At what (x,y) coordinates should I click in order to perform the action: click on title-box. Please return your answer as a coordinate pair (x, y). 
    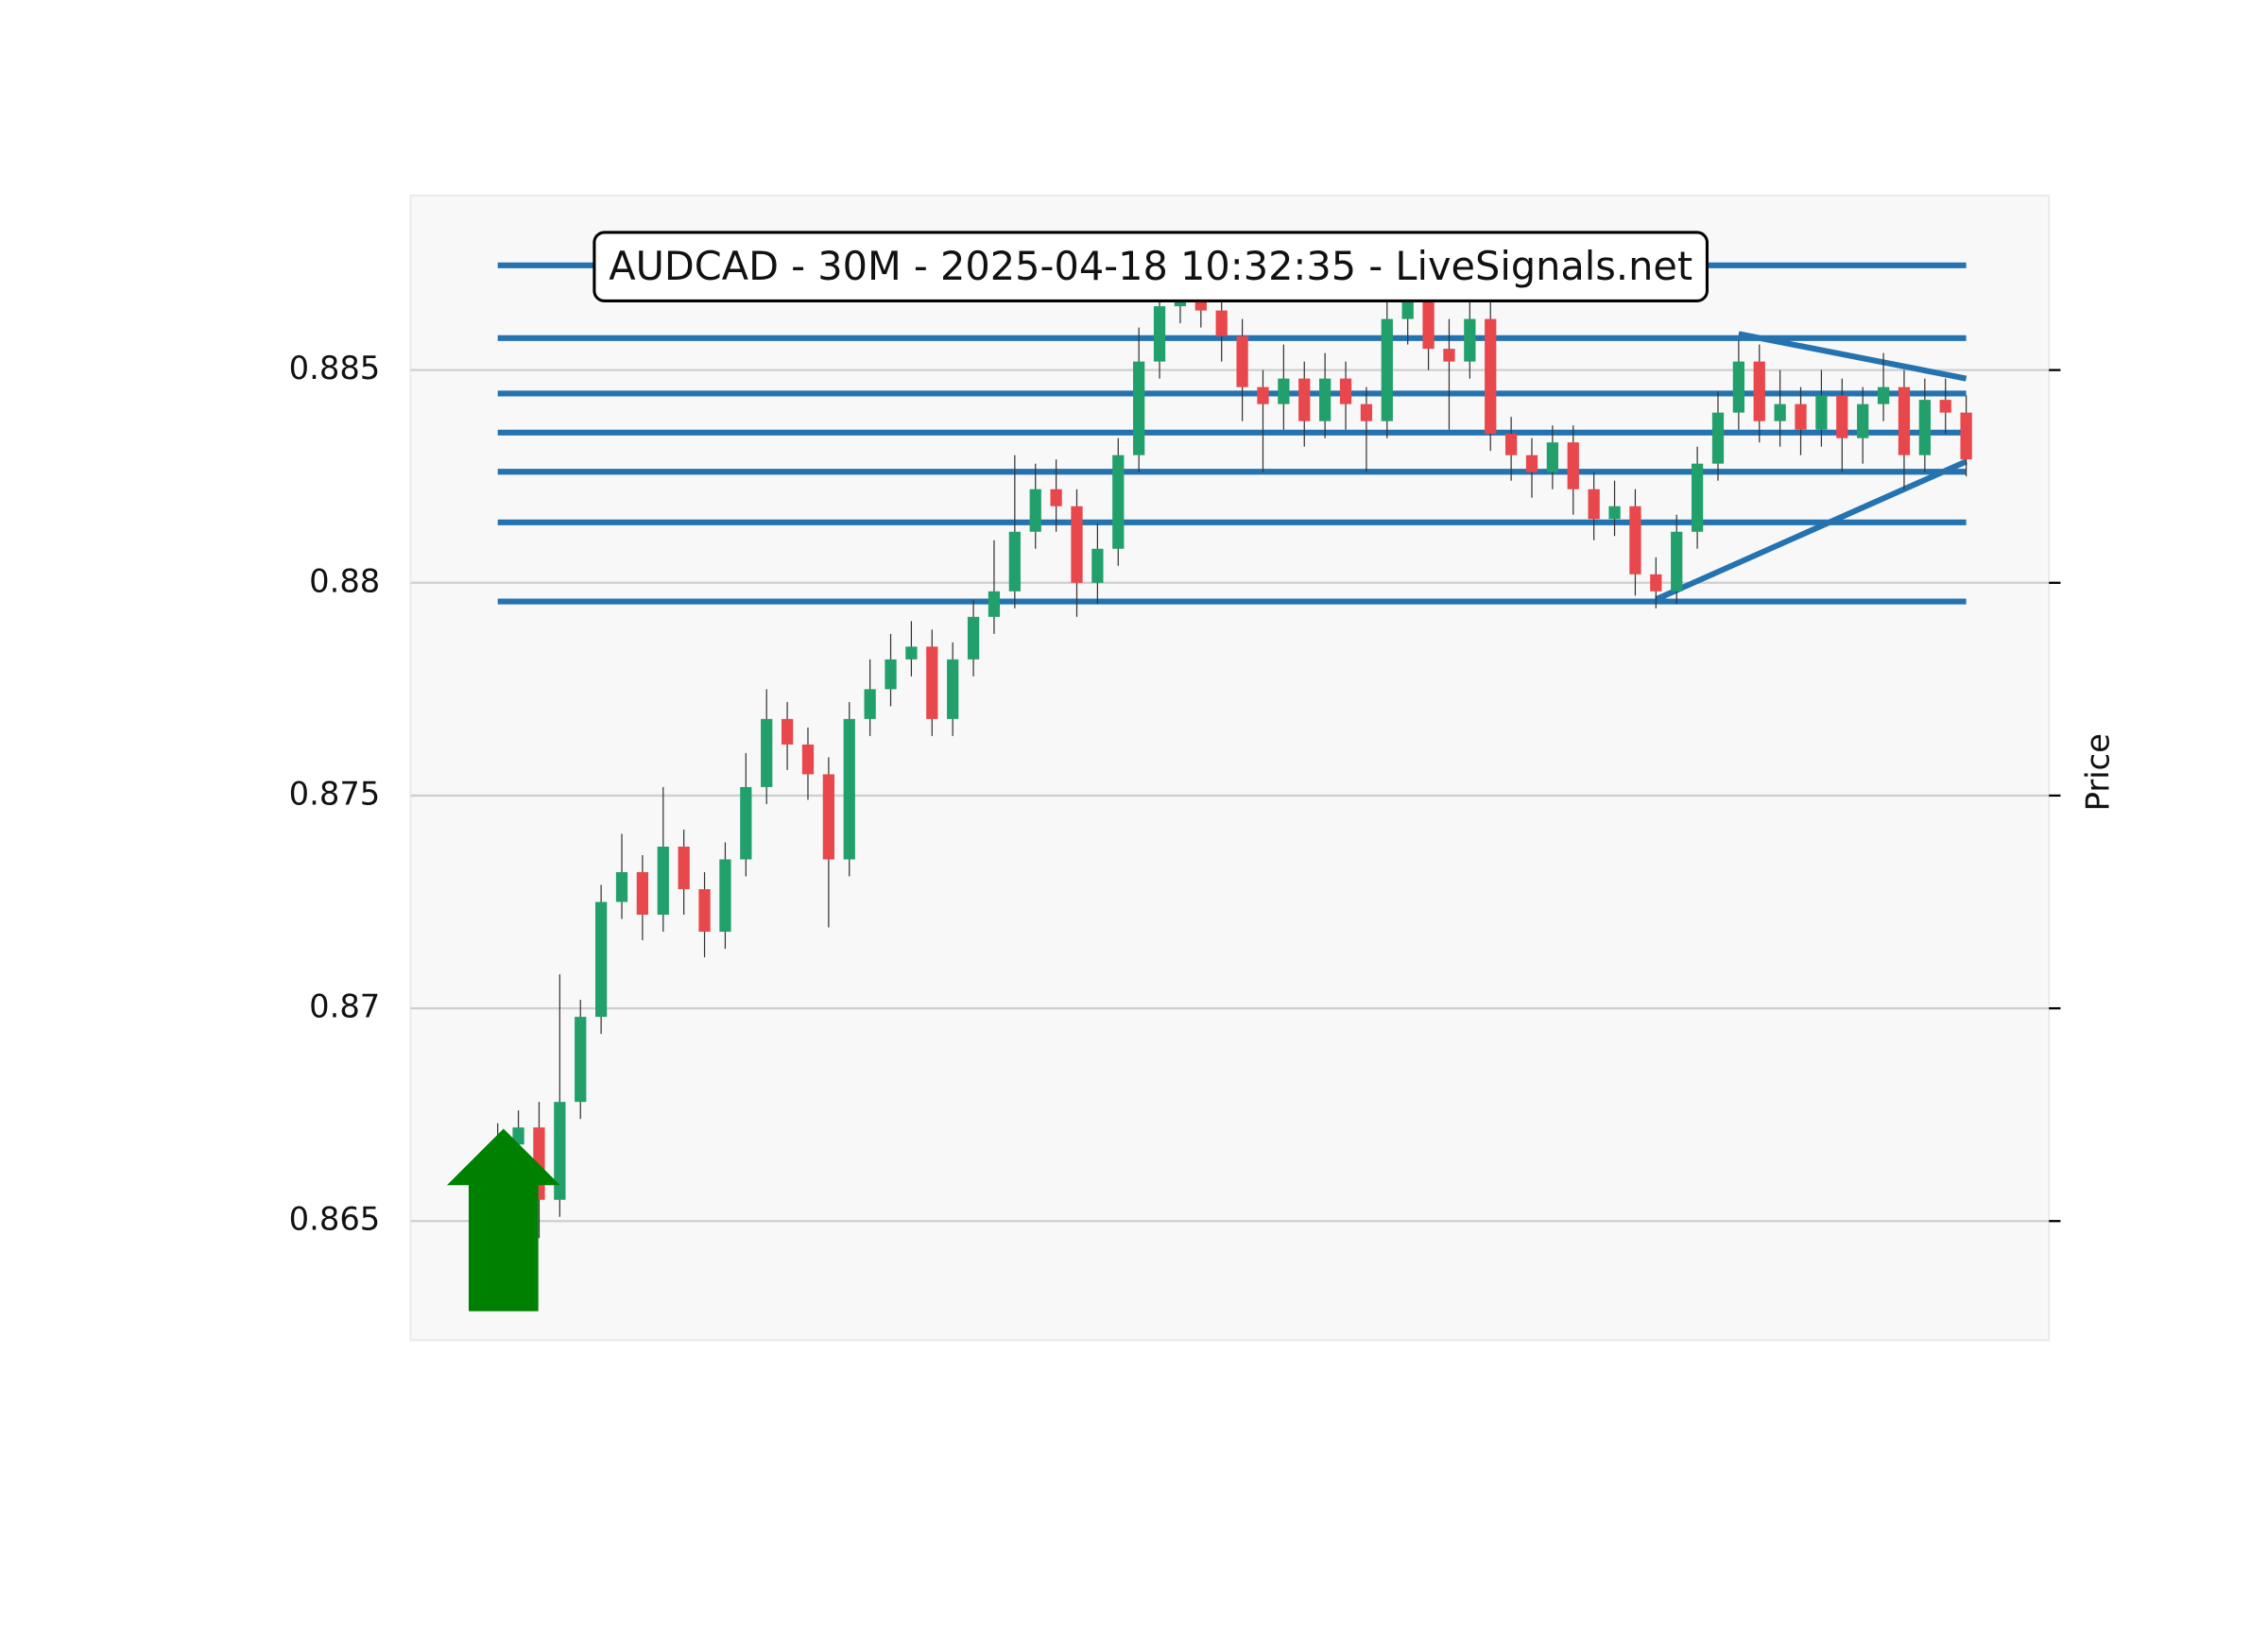
    Looking at the image, I should click on (1151, 266).